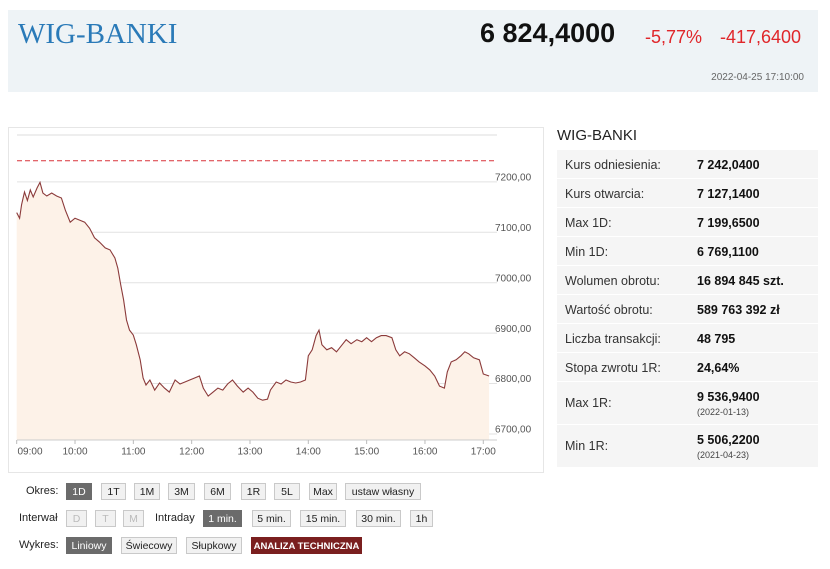 Image resolution: width=830 pixels, height=569 pixels. Describe the element at coordinates (728, 194) in the screenshot. I see `stats-value: 7 127,1400` at that location.